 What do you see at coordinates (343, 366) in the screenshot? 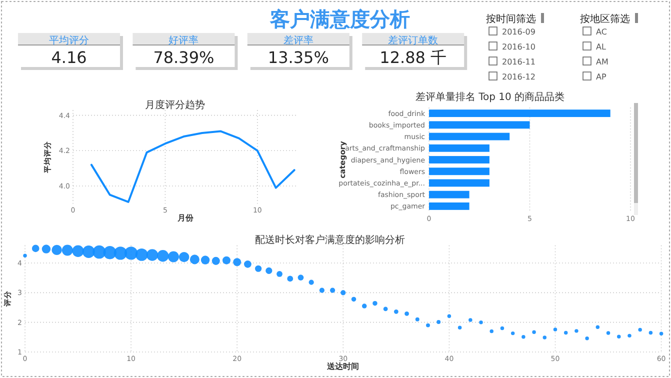
I see `x-axis-title: 送达时间` at bounding box center [343, 366].